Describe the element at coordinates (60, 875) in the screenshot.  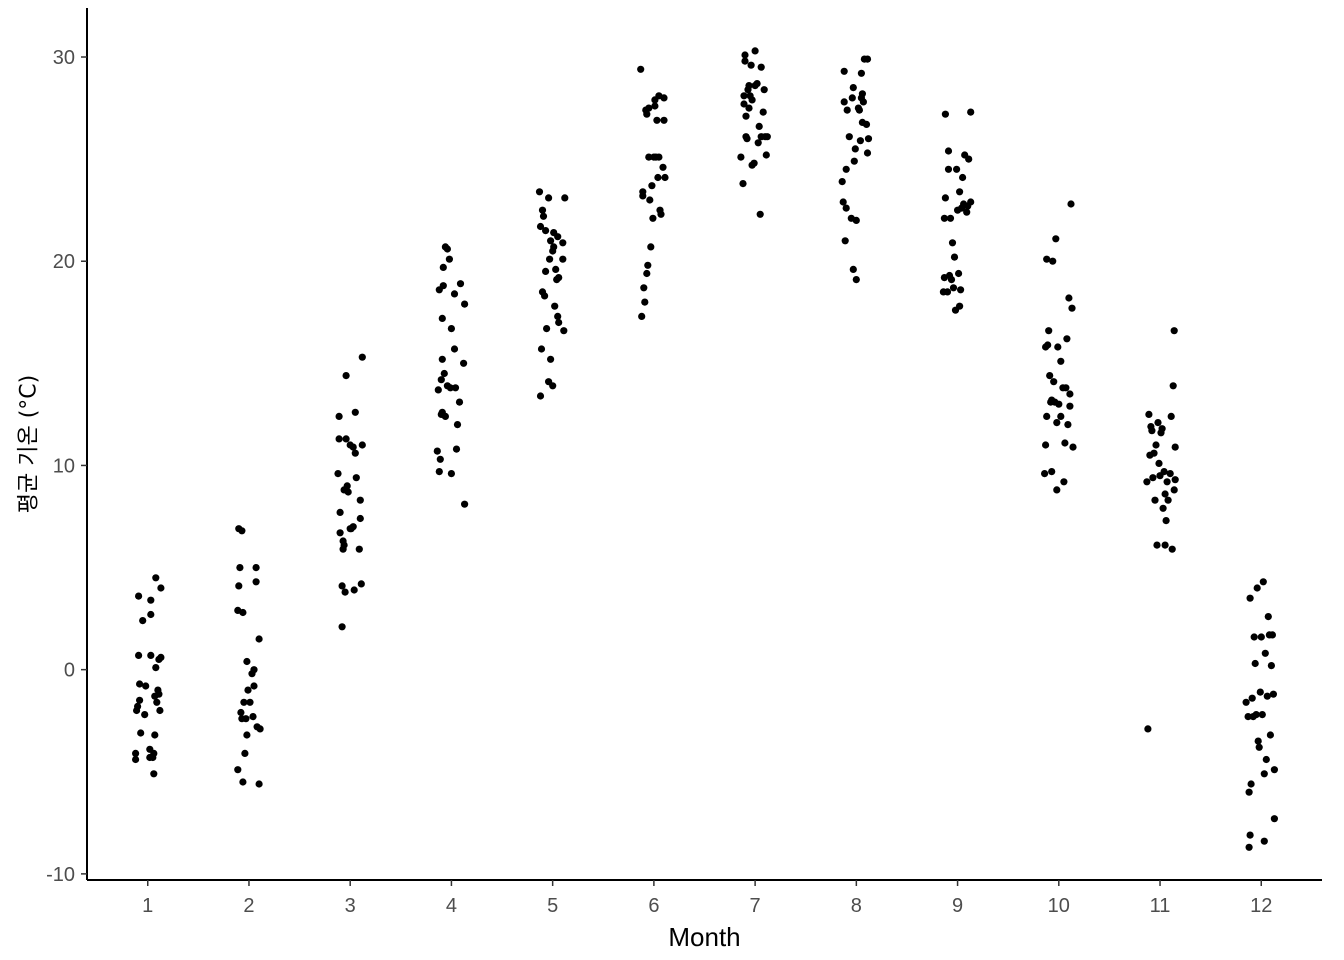
I see `y-tick-label: -10` at that location.